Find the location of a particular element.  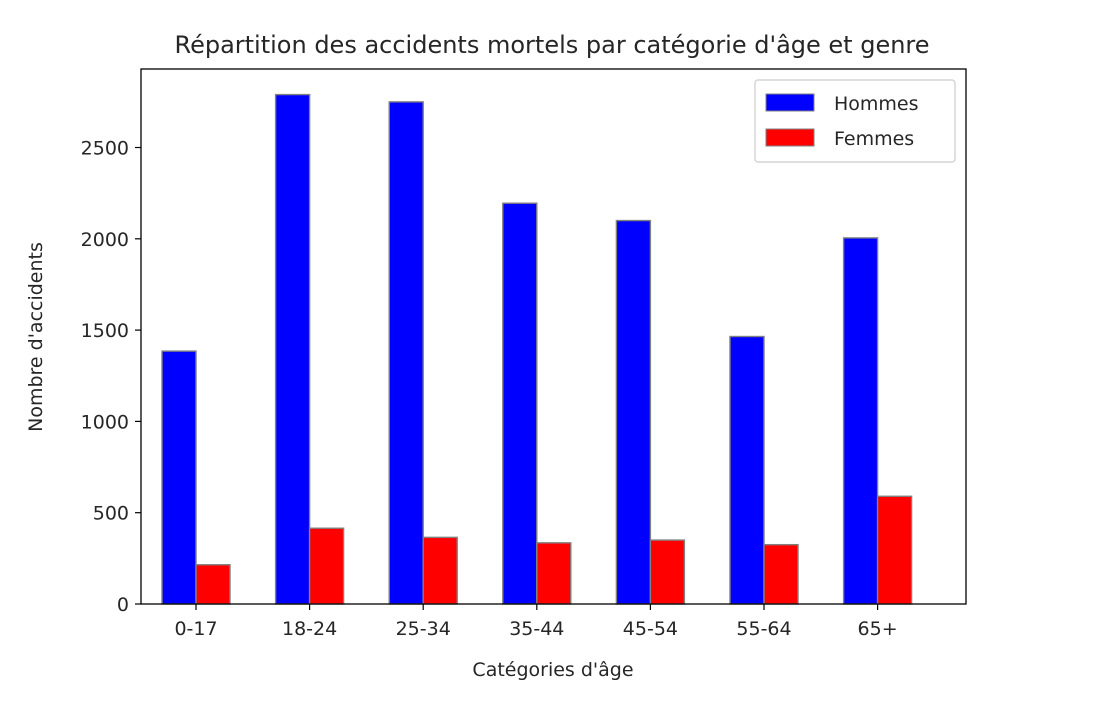

y-axis-label: Nombre d'accidents is located at coordinates (36, 337).